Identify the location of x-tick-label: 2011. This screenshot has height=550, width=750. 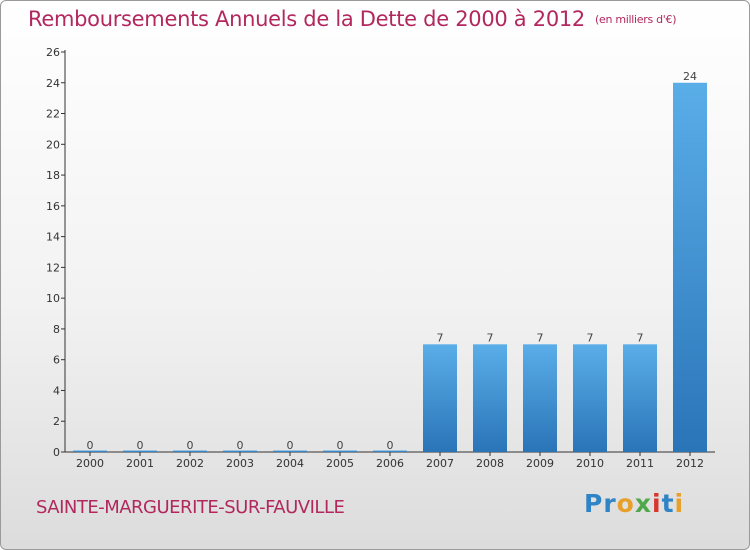
(640, 463).